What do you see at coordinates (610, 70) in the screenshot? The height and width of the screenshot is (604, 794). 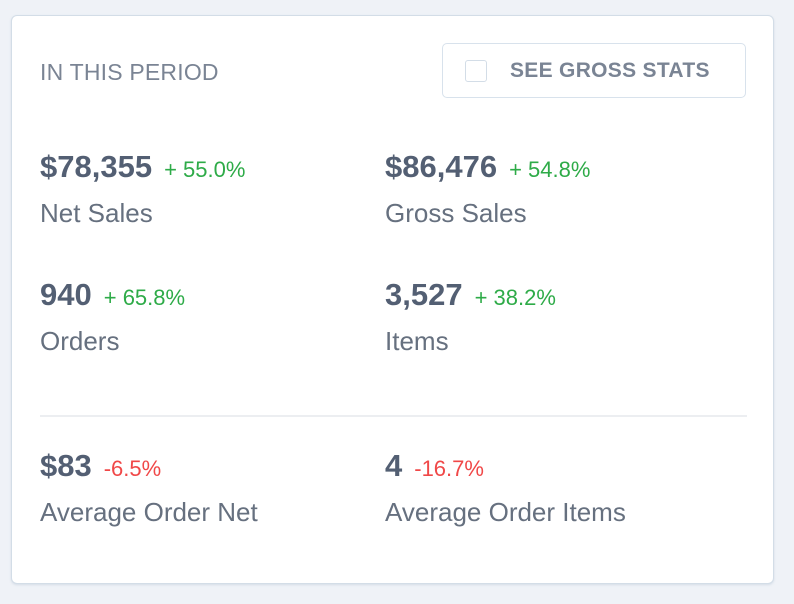 I see `see-gross-stats-label: SEE GROSS STATS` at bounding box center [610, 70].